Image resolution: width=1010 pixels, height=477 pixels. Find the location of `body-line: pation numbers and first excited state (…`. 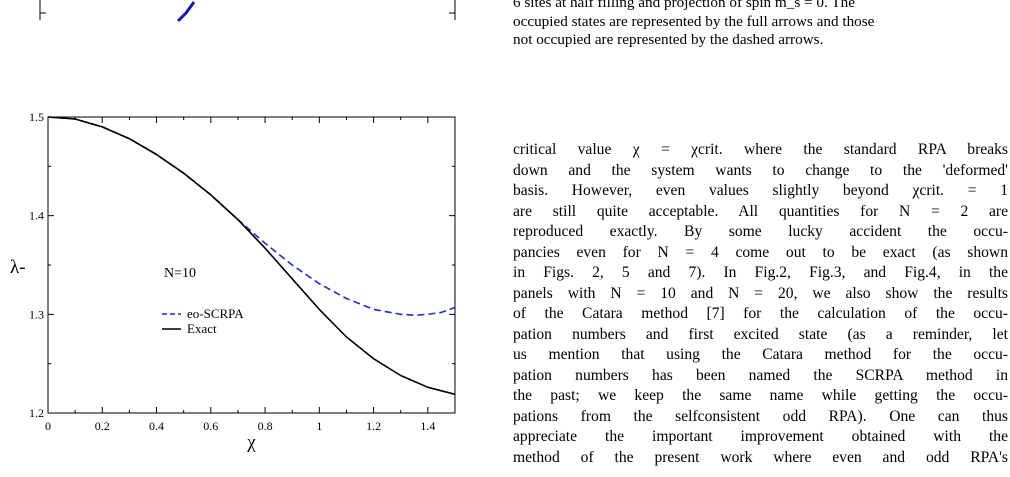

body-line: pation numbers and first excited state (… is located at coordinates (760, 334).